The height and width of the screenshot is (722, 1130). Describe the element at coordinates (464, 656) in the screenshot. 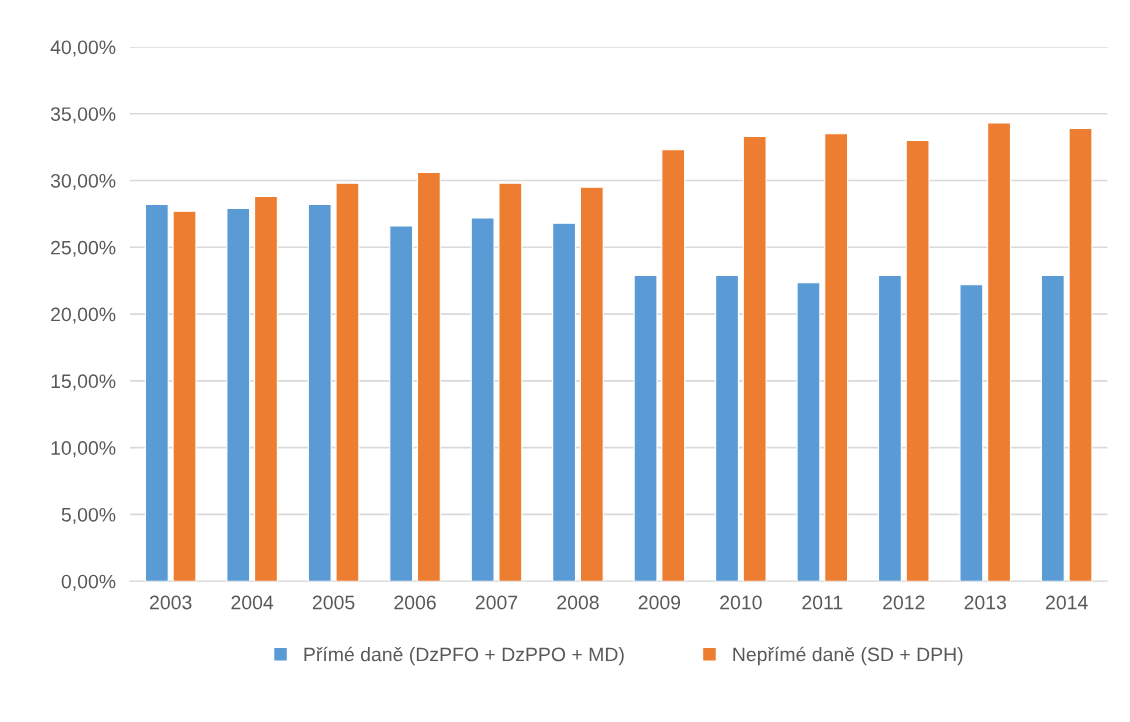

I see `legend-label: Přímé daně (DzPFO + DzPPO + MD)` at that location.